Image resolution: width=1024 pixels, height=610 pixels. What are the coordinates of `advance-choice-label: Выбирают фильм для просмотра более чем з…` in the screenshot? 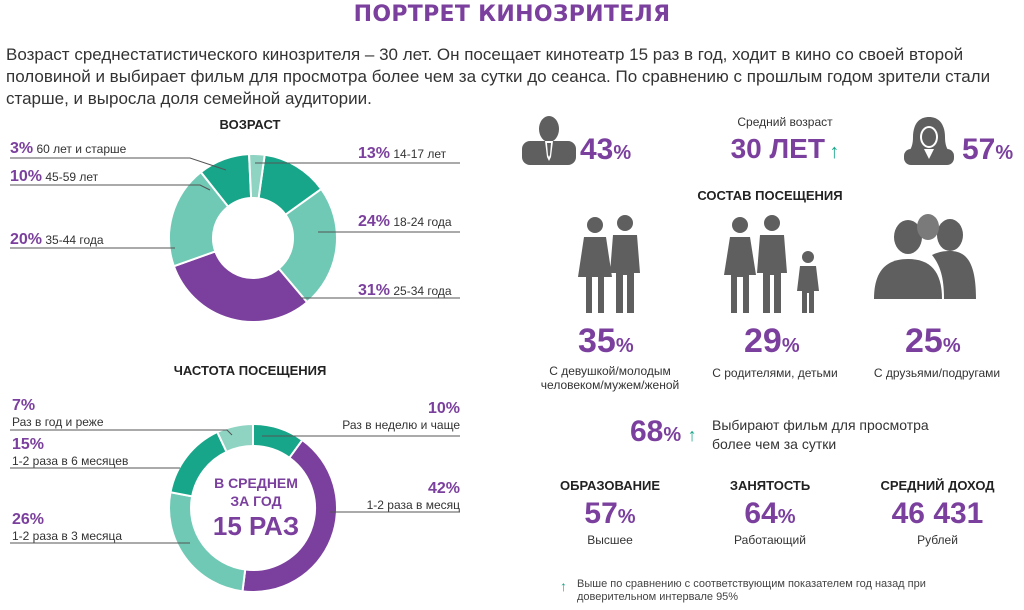 It's located at (820, 434).